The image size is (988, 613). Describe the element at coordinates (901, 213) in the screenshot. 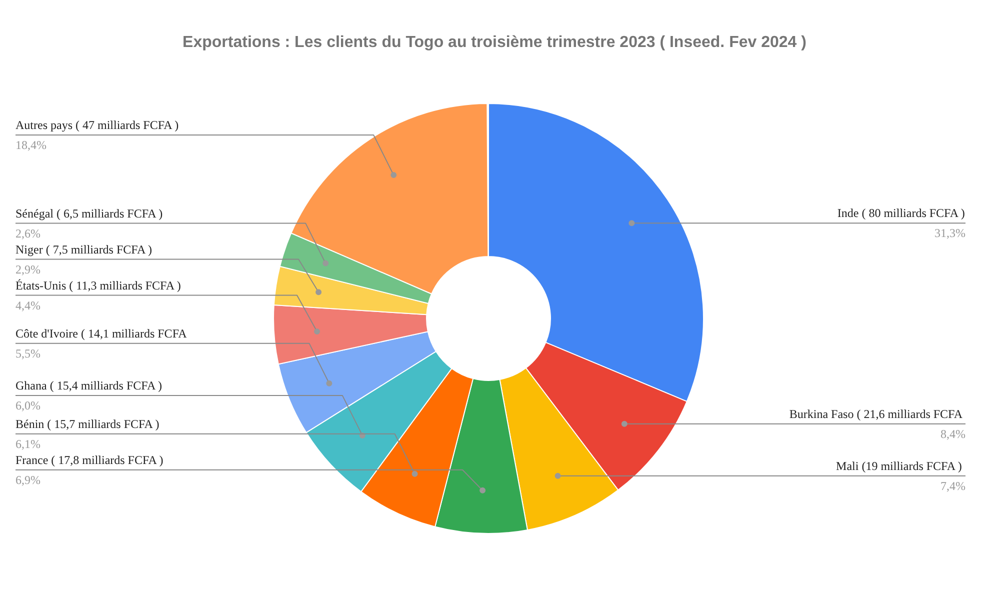

I see `slice-label: Inde ( 80 milliards FCFA )` at that location.